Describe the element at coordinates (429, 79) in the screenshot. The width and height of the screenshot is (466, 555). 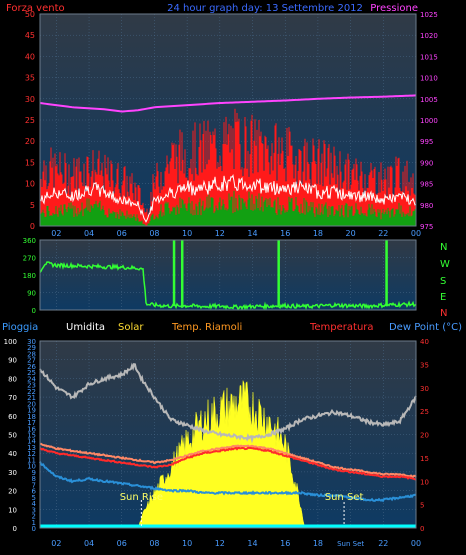
I see `pressure-y-tick: 1010` at that location.